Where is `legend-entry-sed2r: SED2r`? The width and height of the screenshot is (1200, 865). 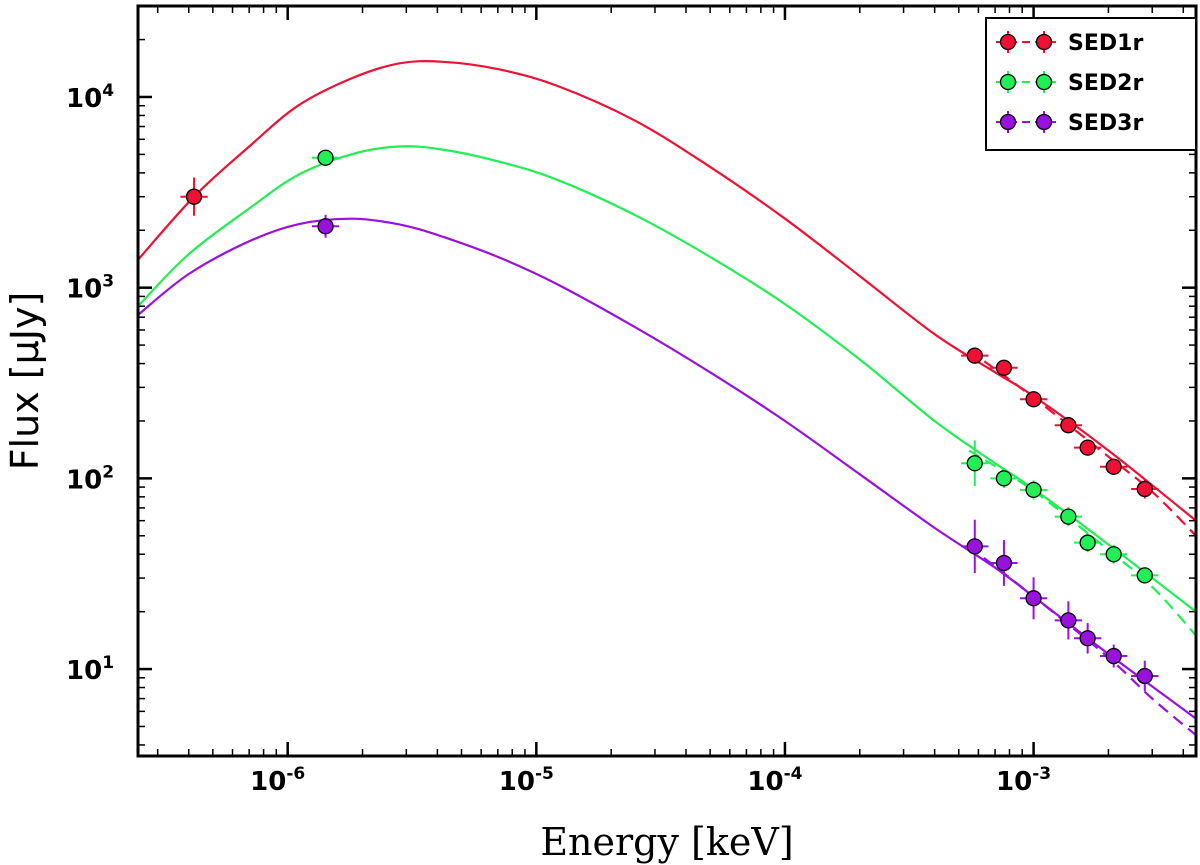 legend-entry-sed2r: SED2r is located at coordinates (1069, 83).